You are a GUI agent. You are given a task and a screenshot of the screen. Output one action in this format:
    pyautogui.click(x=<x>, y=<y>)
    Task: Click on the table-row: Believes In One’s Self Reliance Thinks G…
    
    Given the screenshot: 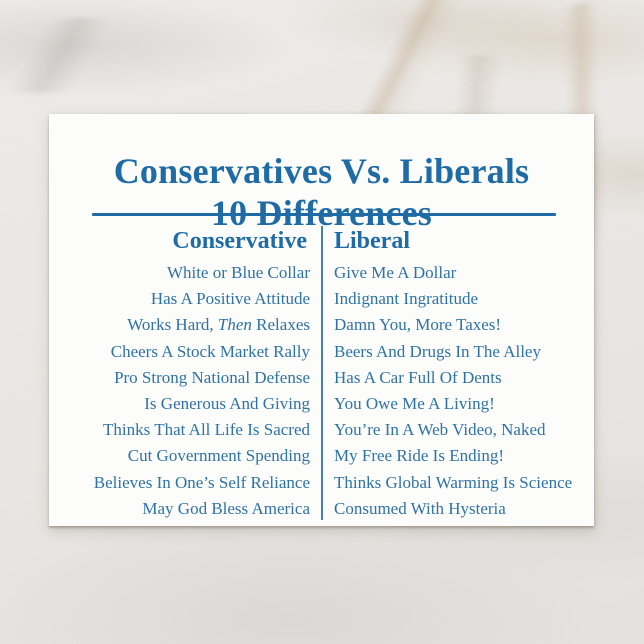 What is the action you would take?
    pyautogui.click(x=321, y=483)
    